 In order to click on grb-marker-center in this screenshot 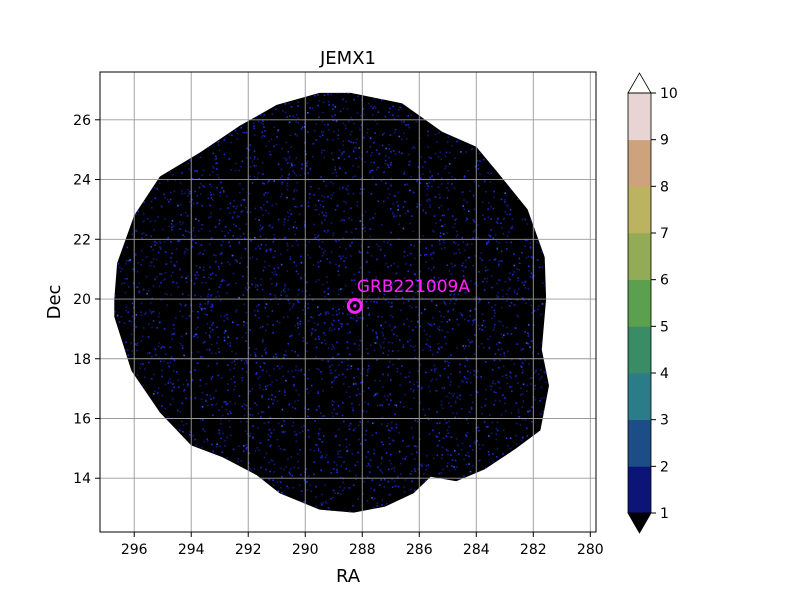, I will do `click(355, 306)`.